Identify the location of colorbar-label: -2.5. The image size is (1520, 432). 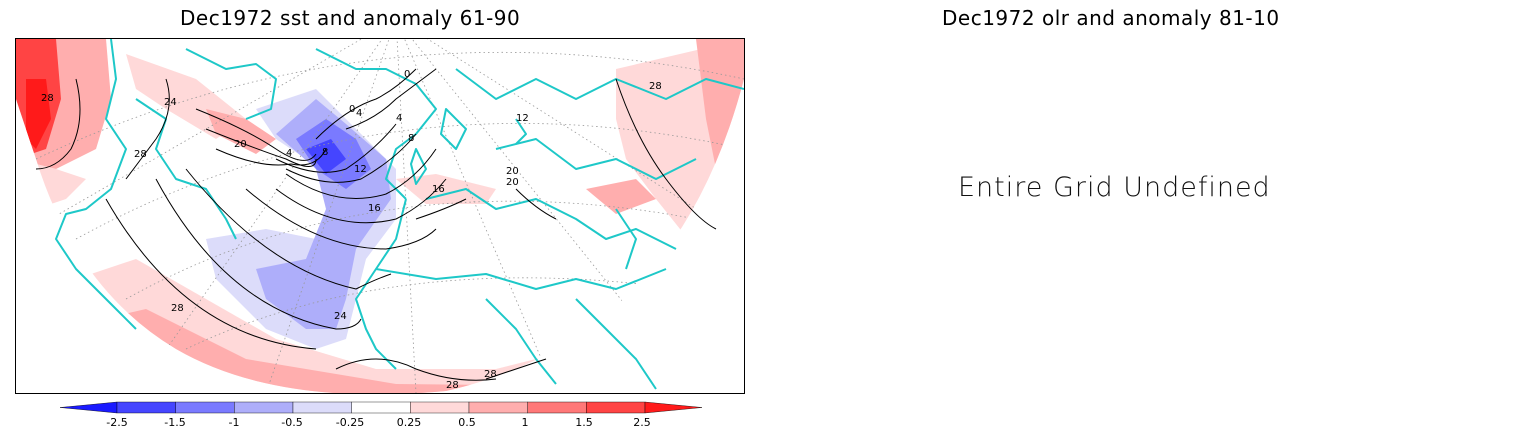
(116, 422).